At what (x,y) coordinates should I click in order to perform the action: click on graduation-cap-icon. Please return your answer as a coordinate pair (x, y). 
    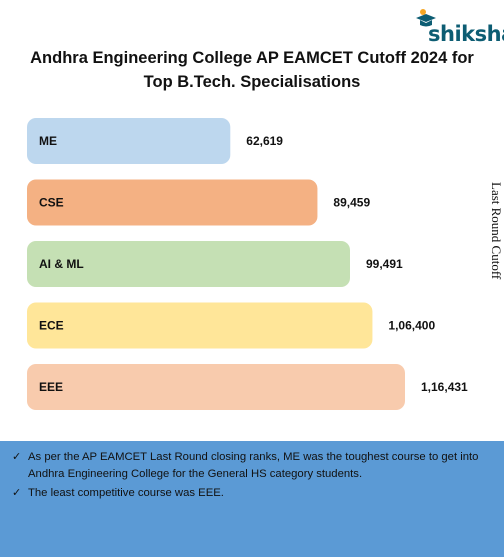
    Looking at the image, I should click on (426, 18).